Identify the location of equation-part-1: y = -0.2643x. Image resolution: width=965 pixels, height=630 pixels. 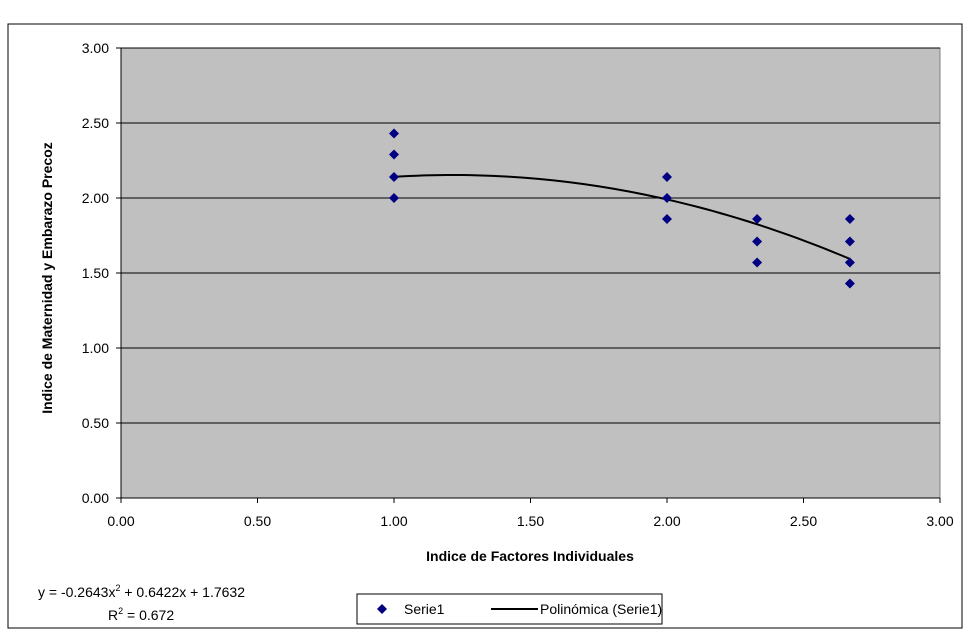
(76, 592).